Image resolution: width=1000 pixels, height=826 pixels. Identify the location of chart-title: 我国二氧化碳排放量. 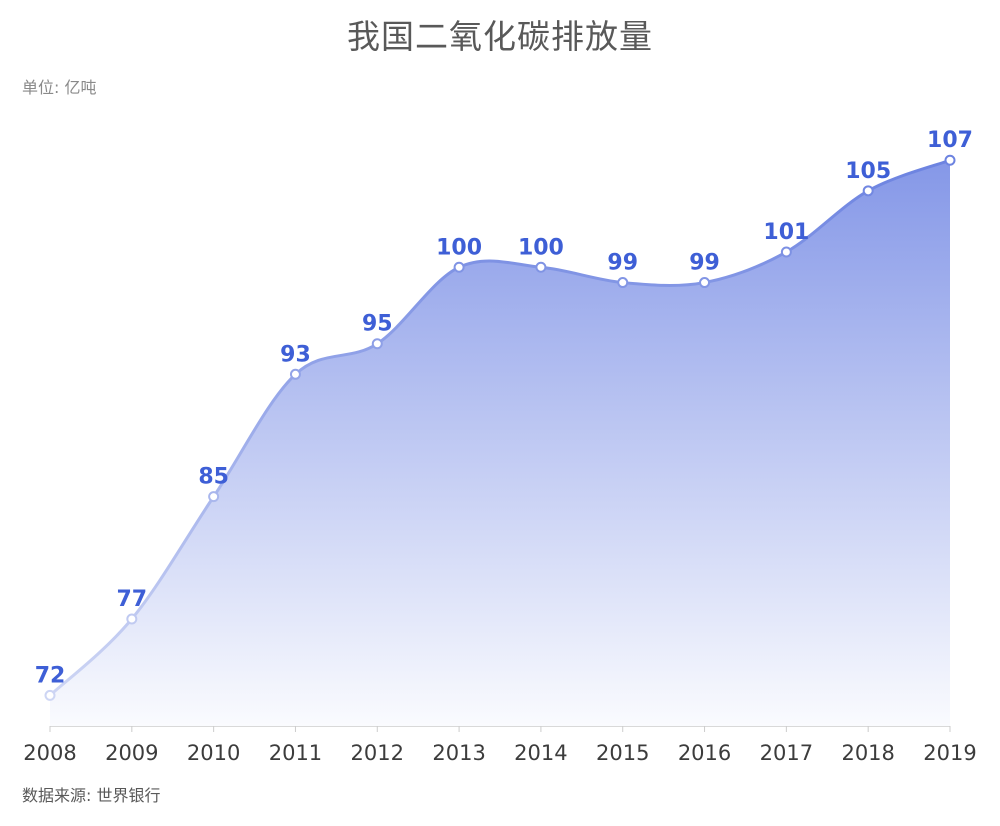
(500, 36).